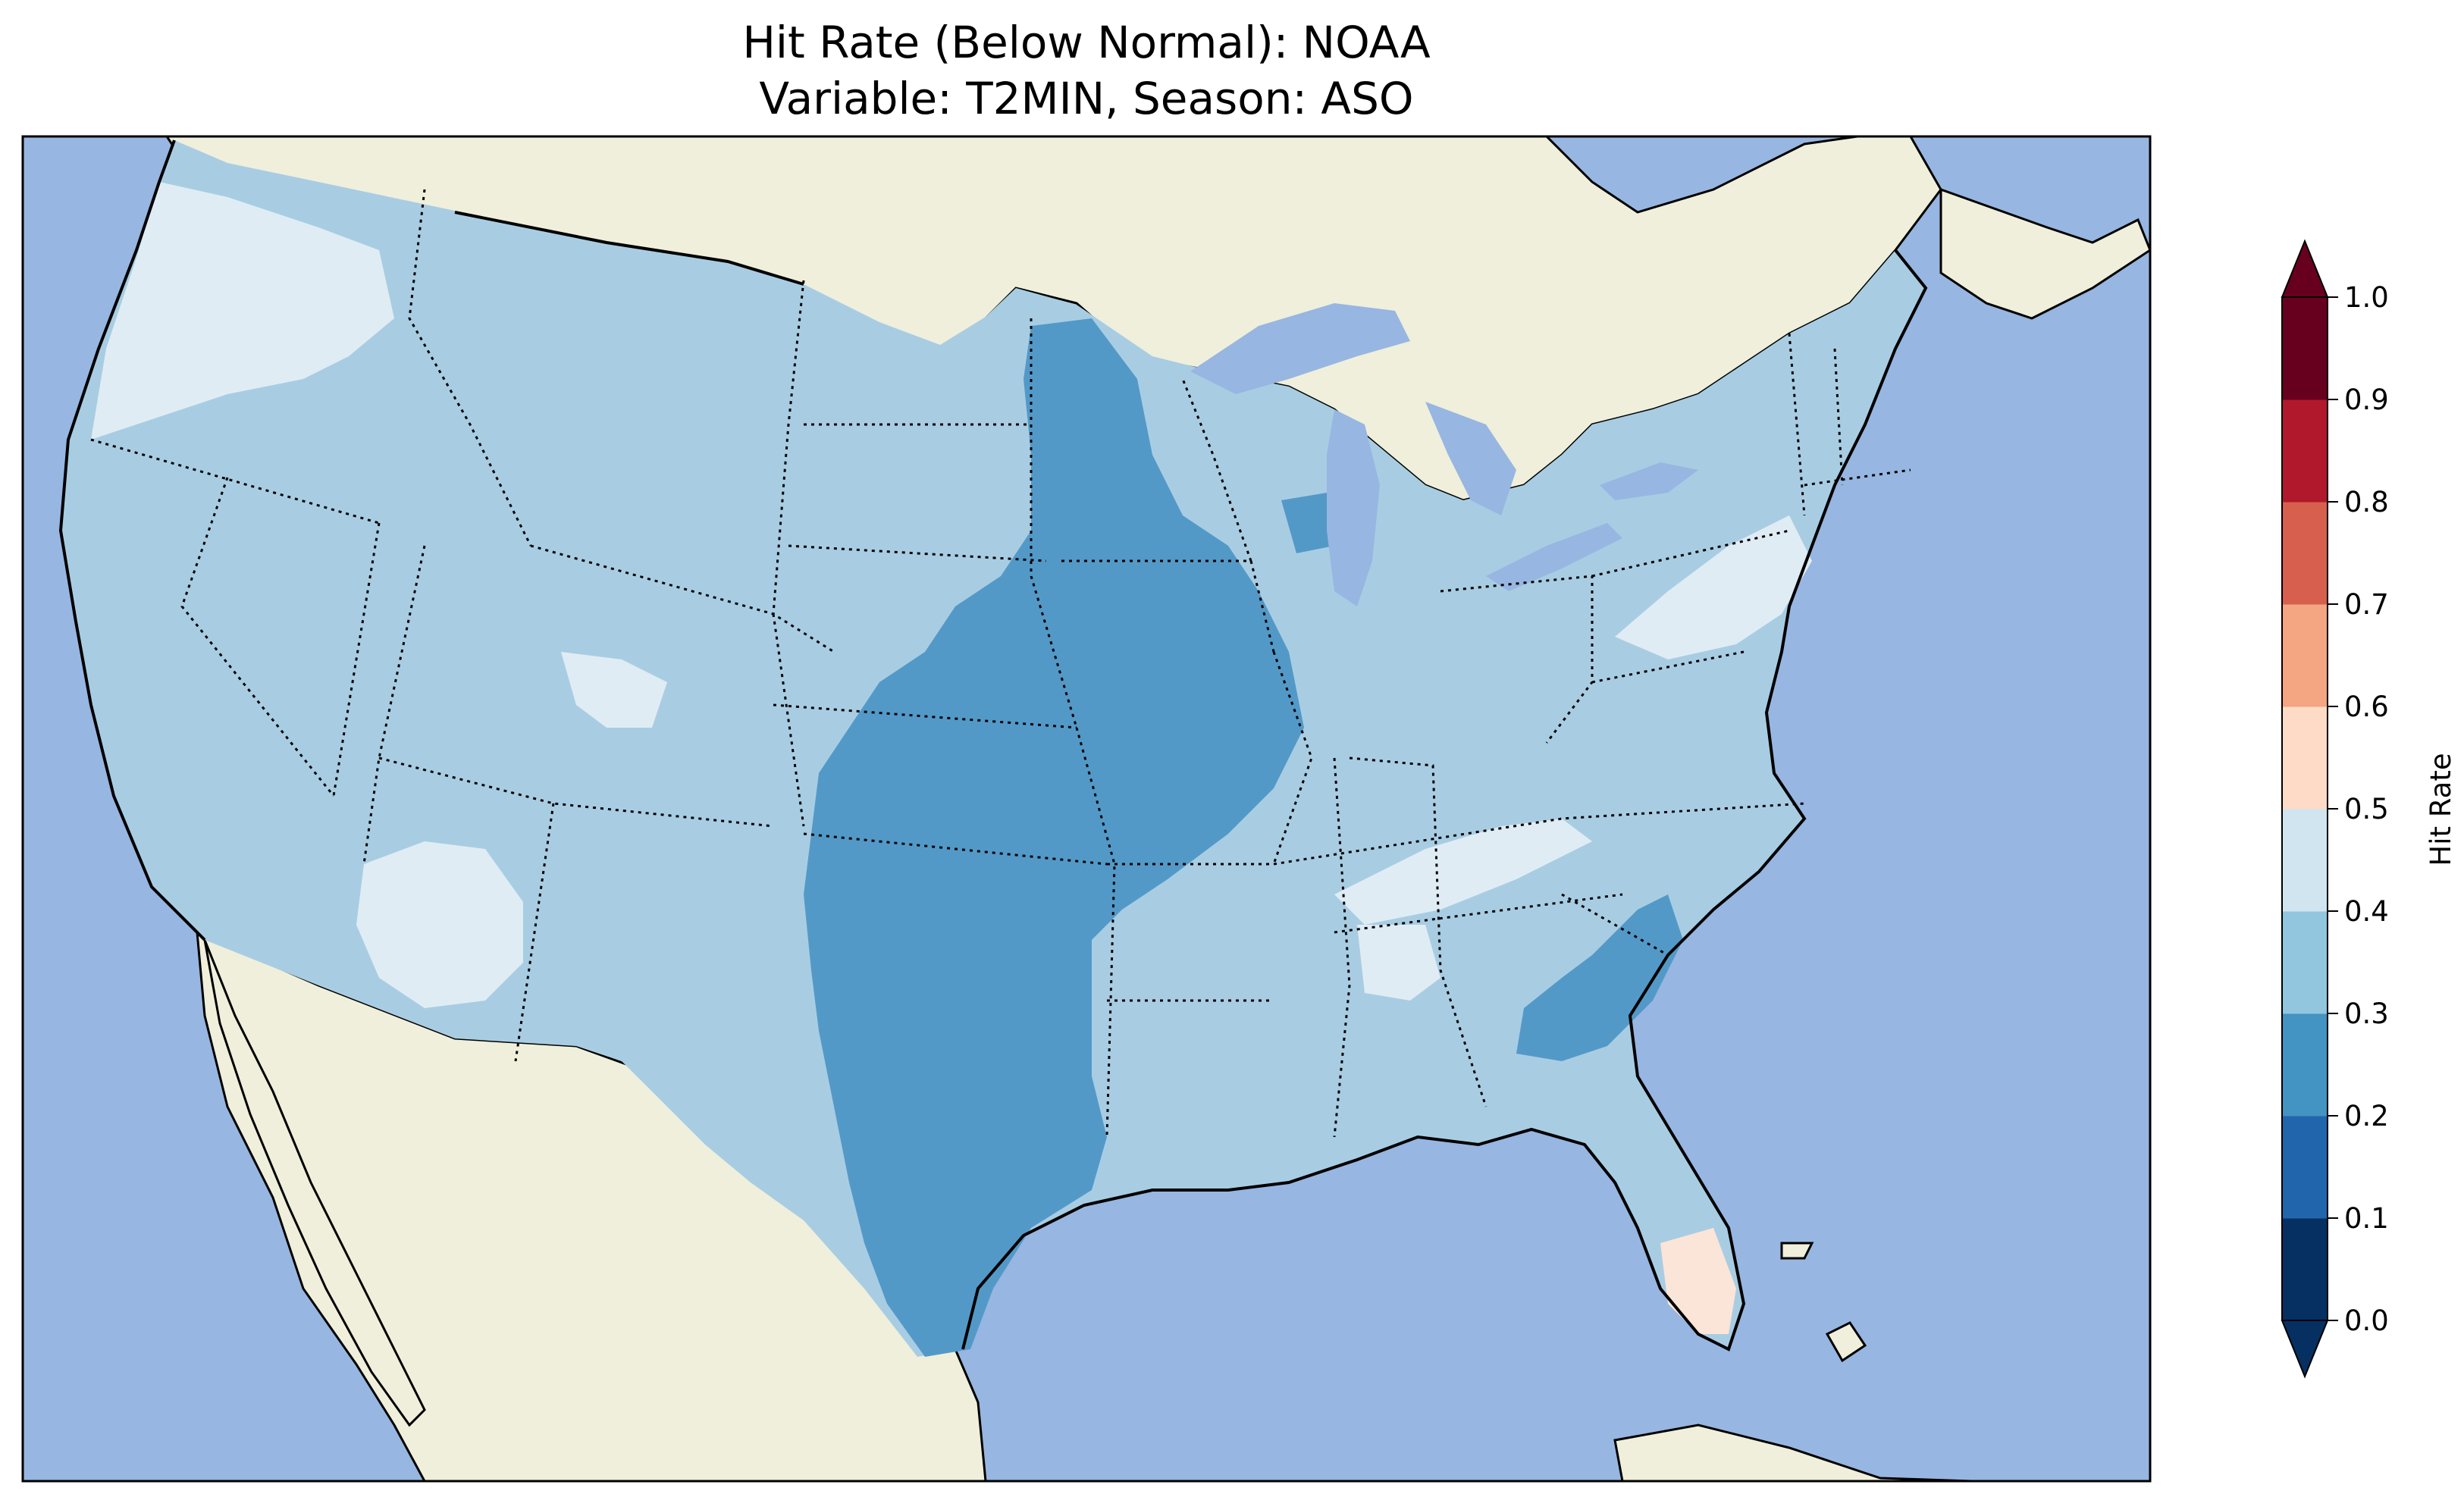 This screenshot has width=2464, height=1494. Describe the element at coordinates (1399, 963) in the screenshot. I see `region-alabama-pocket` at that location.